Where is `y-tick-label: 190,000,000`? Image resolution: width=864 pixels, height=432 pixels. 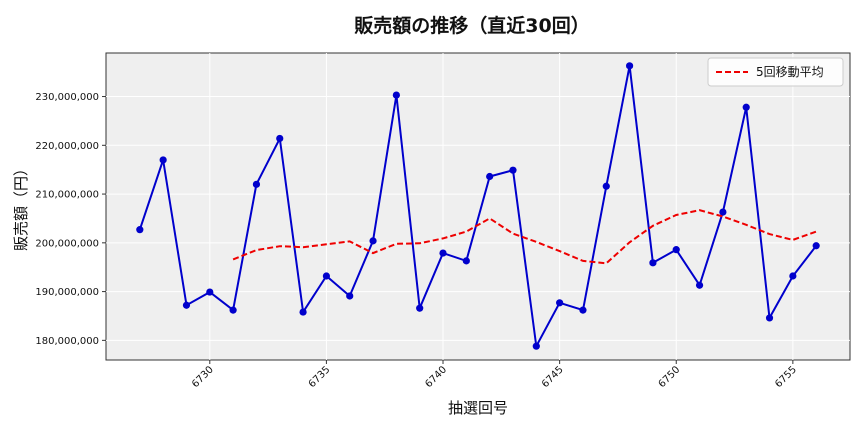 y-tick-label: 190,000,000 is located at coordinates (67, 292).